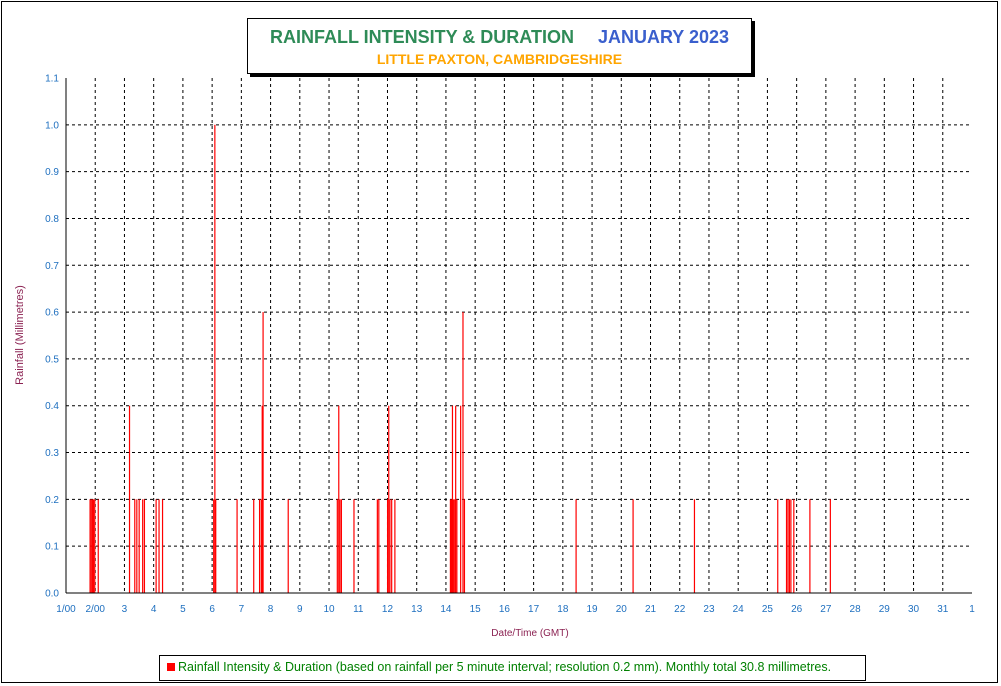 This screenshot has width=1001, height=686. Describe the element at coordinates (421, 37) in the screenshot. I see `chart-title: RAINFALL INTENSITY & DURATION` at that location.